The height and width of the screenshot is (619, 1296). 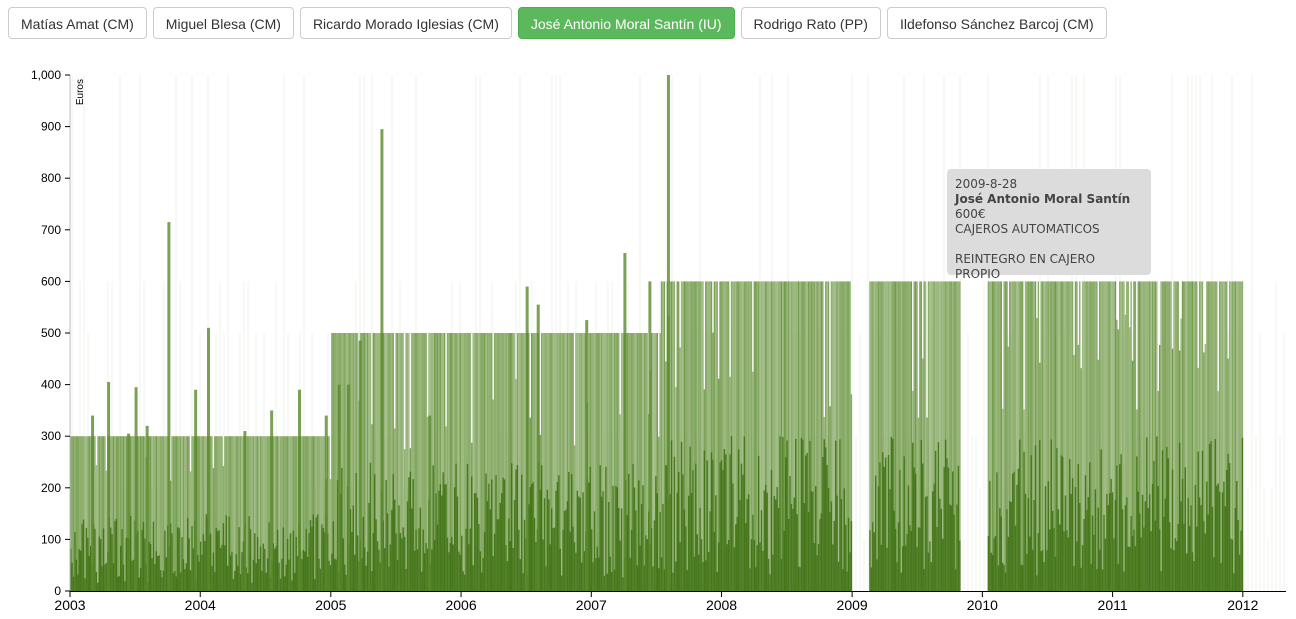 I want to click on background-bar, so click(x=120, y=333).